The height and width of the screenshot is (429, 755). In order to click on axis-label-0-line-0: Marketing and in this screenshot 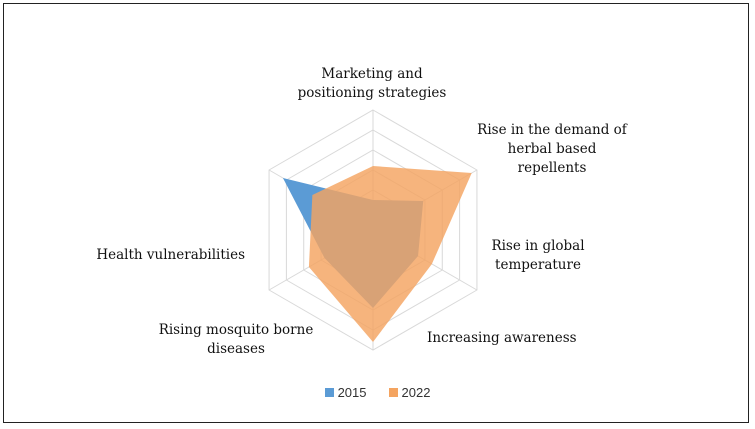, I will do `click(372, 74)`.